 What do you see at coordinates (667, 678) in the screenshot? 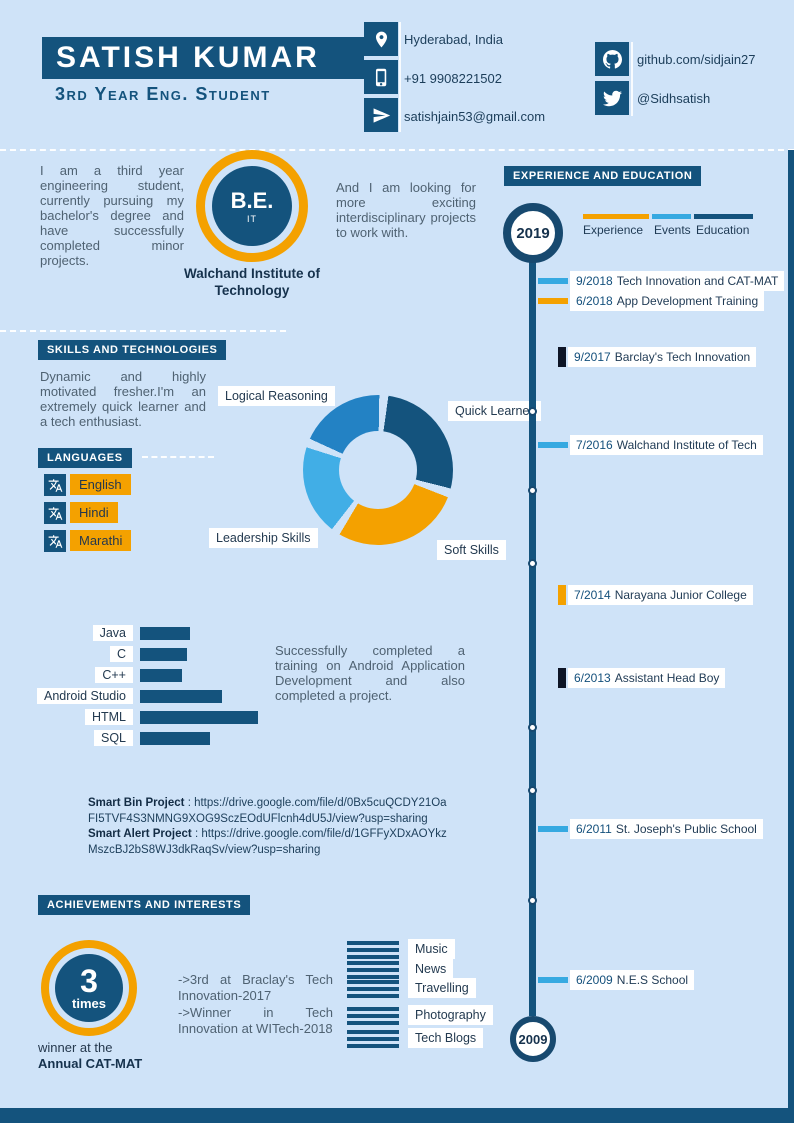
I see `entry-text: Assistant Head Boy` at bounding box center [667, 678].